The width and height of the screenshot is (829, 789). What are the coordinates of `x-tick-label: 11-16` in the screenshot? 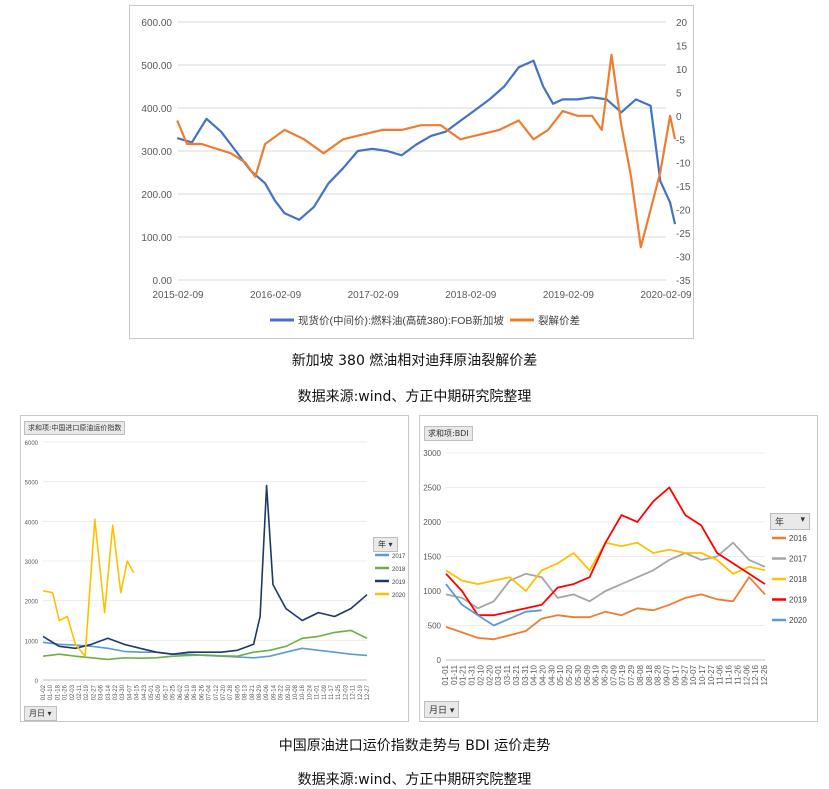 It's located at (729, 674).